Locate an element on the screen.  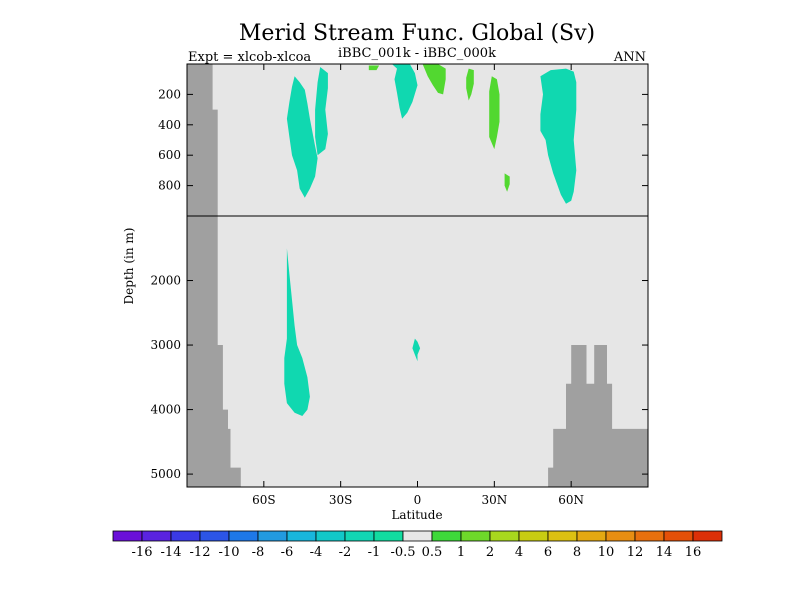
colorbar-label: -2 is located at coordinates (345, 552).